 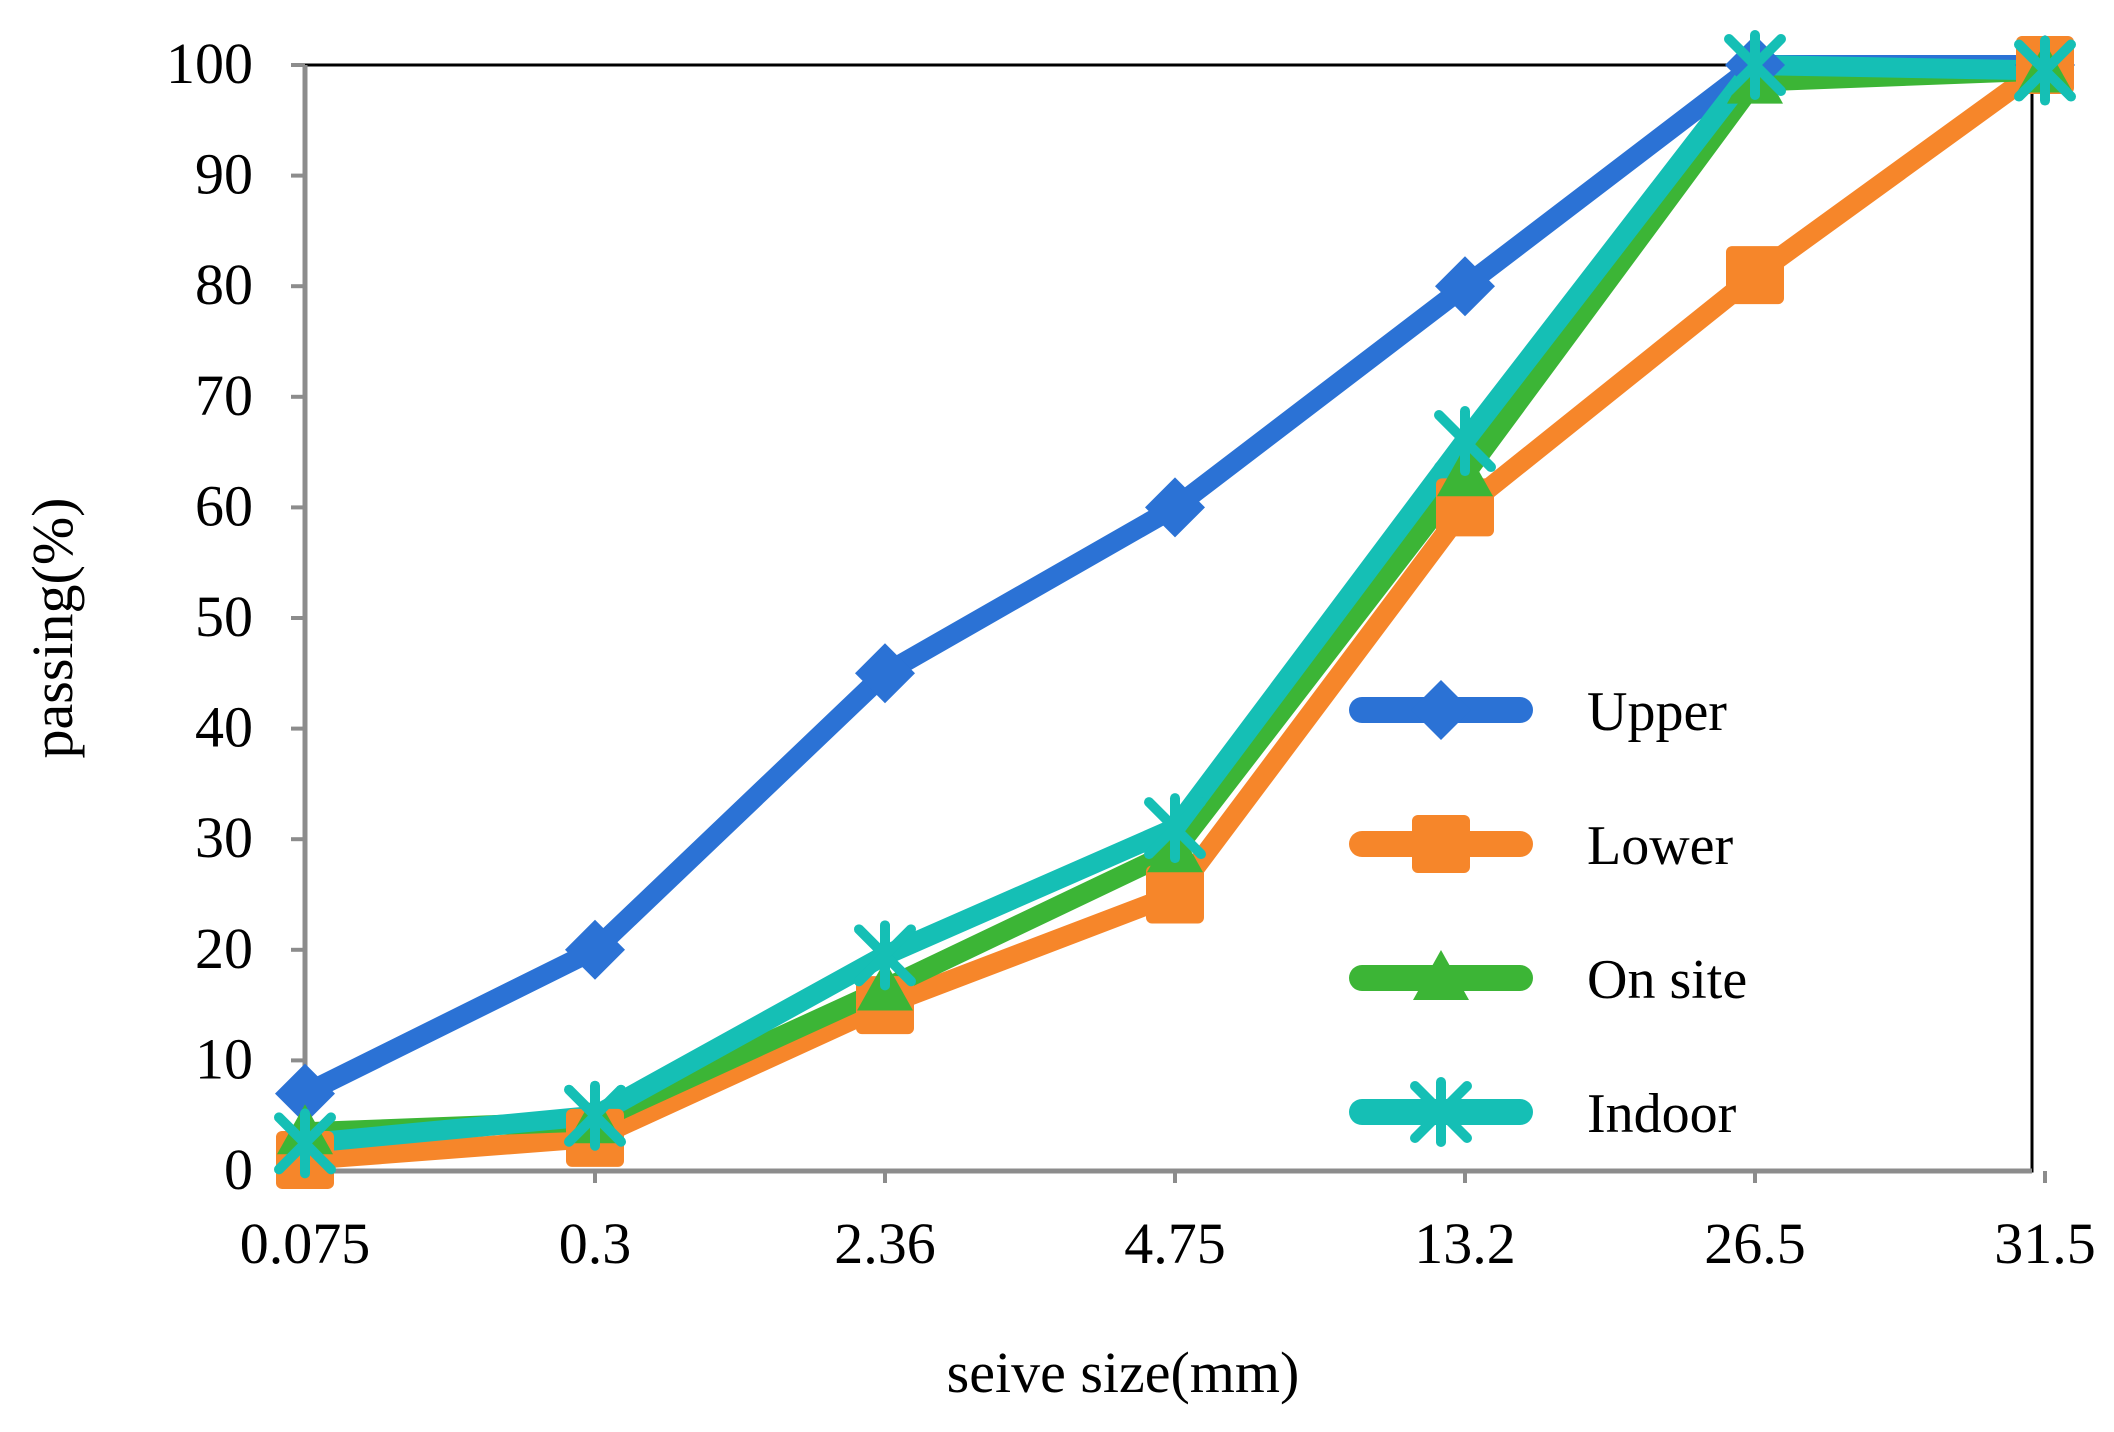 What do you see at coordinates (1441, 1112) in the screenshot?
I see `legend-marker-indoor` at bounding box center [1441, 1112].